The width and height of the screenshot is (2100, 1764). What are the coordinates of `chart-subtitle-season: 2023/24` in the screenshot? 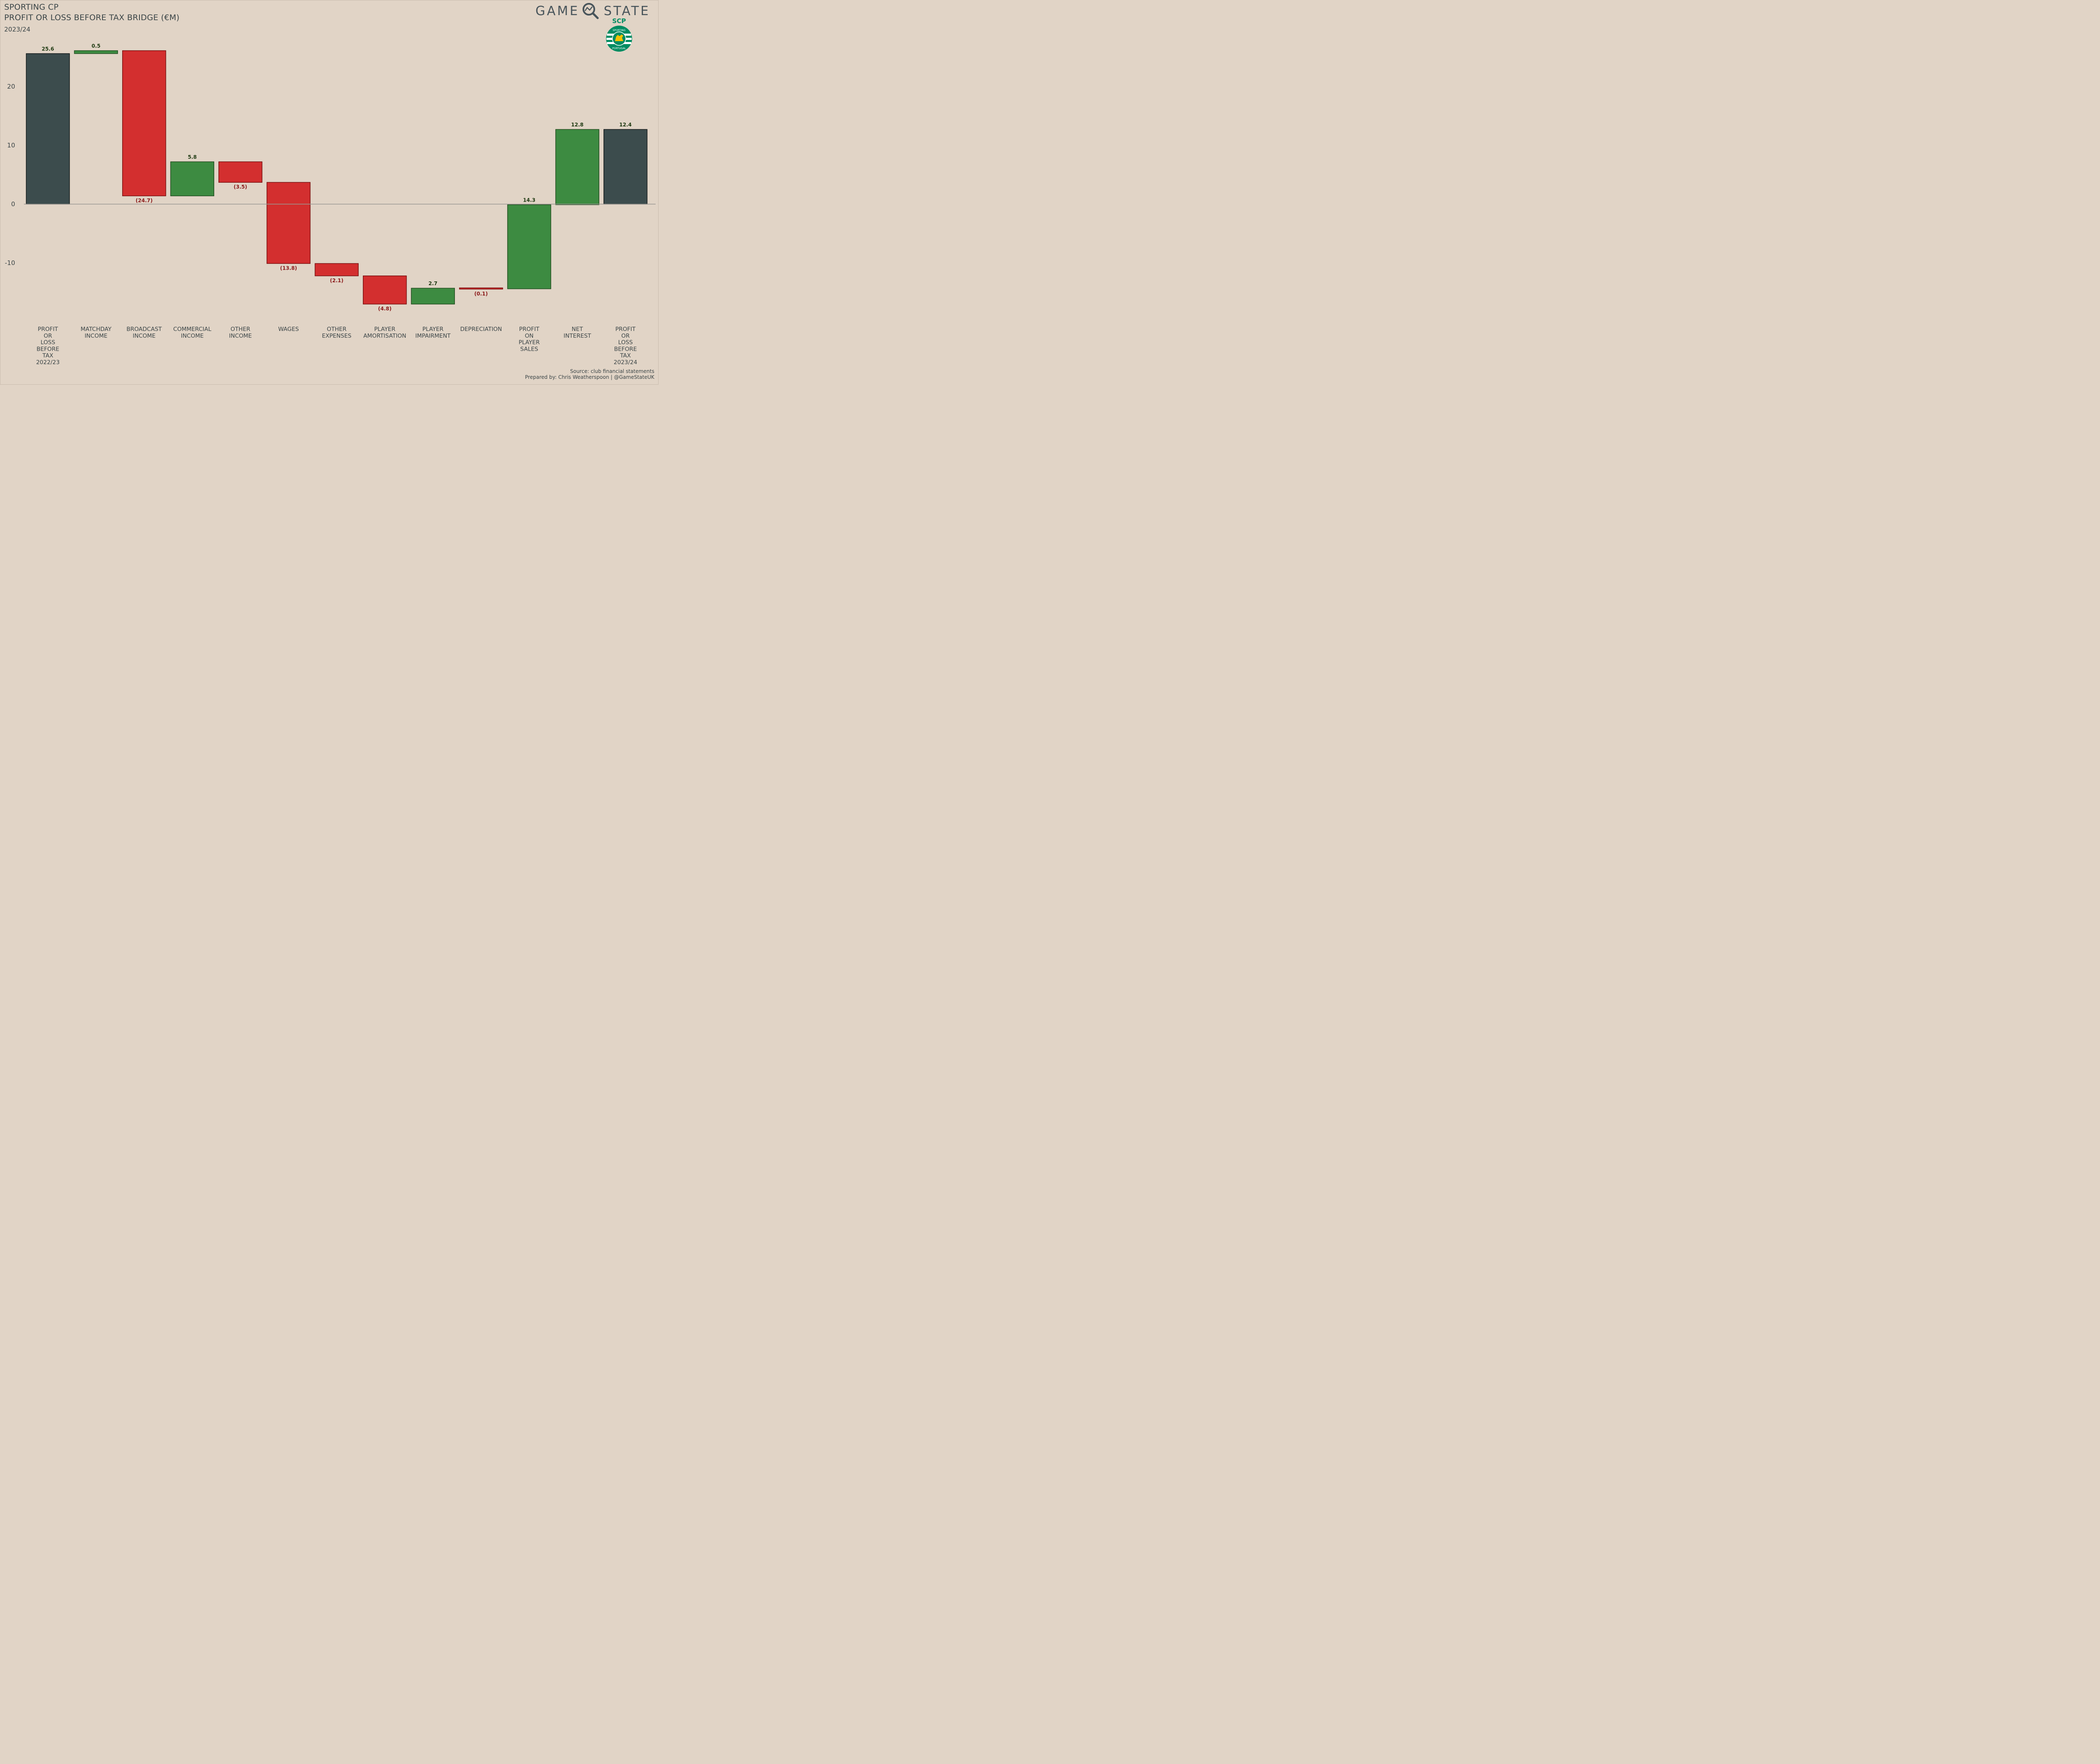 It's located at (17, 29).